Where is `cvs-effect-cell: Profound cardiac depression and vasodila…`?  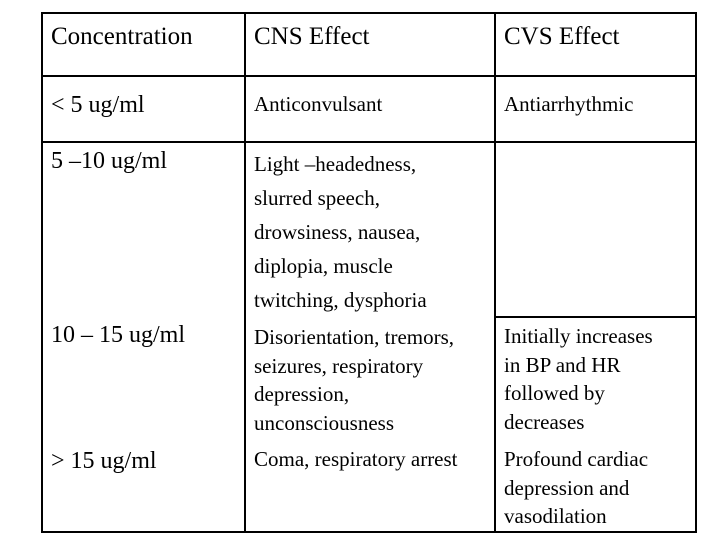
cvs-effect-cell: Profound cardiac depression and vasodila… is located at coordinates (595, 488).